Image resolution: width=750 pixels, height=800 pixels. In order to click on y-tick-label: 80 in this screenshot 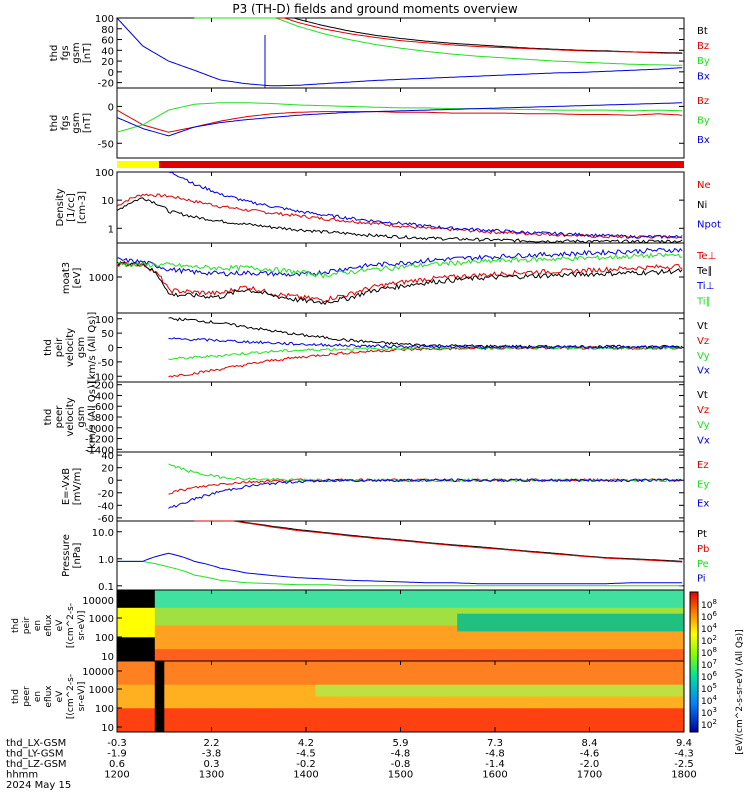, I will do `click(107, 30)`.